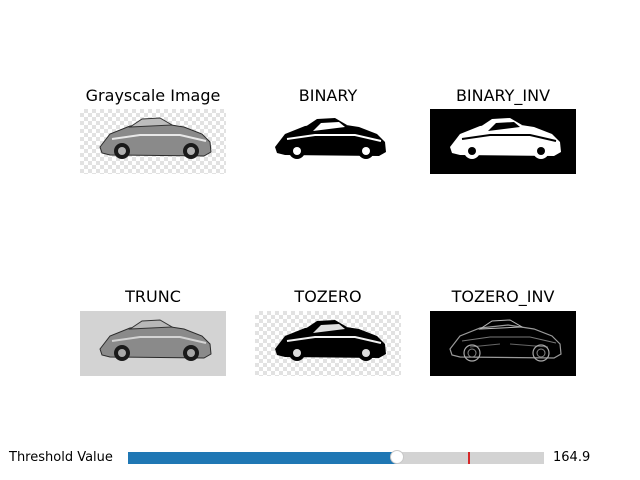  I want to click on panel-title-trunc: TRUNC, so click(153, 296).